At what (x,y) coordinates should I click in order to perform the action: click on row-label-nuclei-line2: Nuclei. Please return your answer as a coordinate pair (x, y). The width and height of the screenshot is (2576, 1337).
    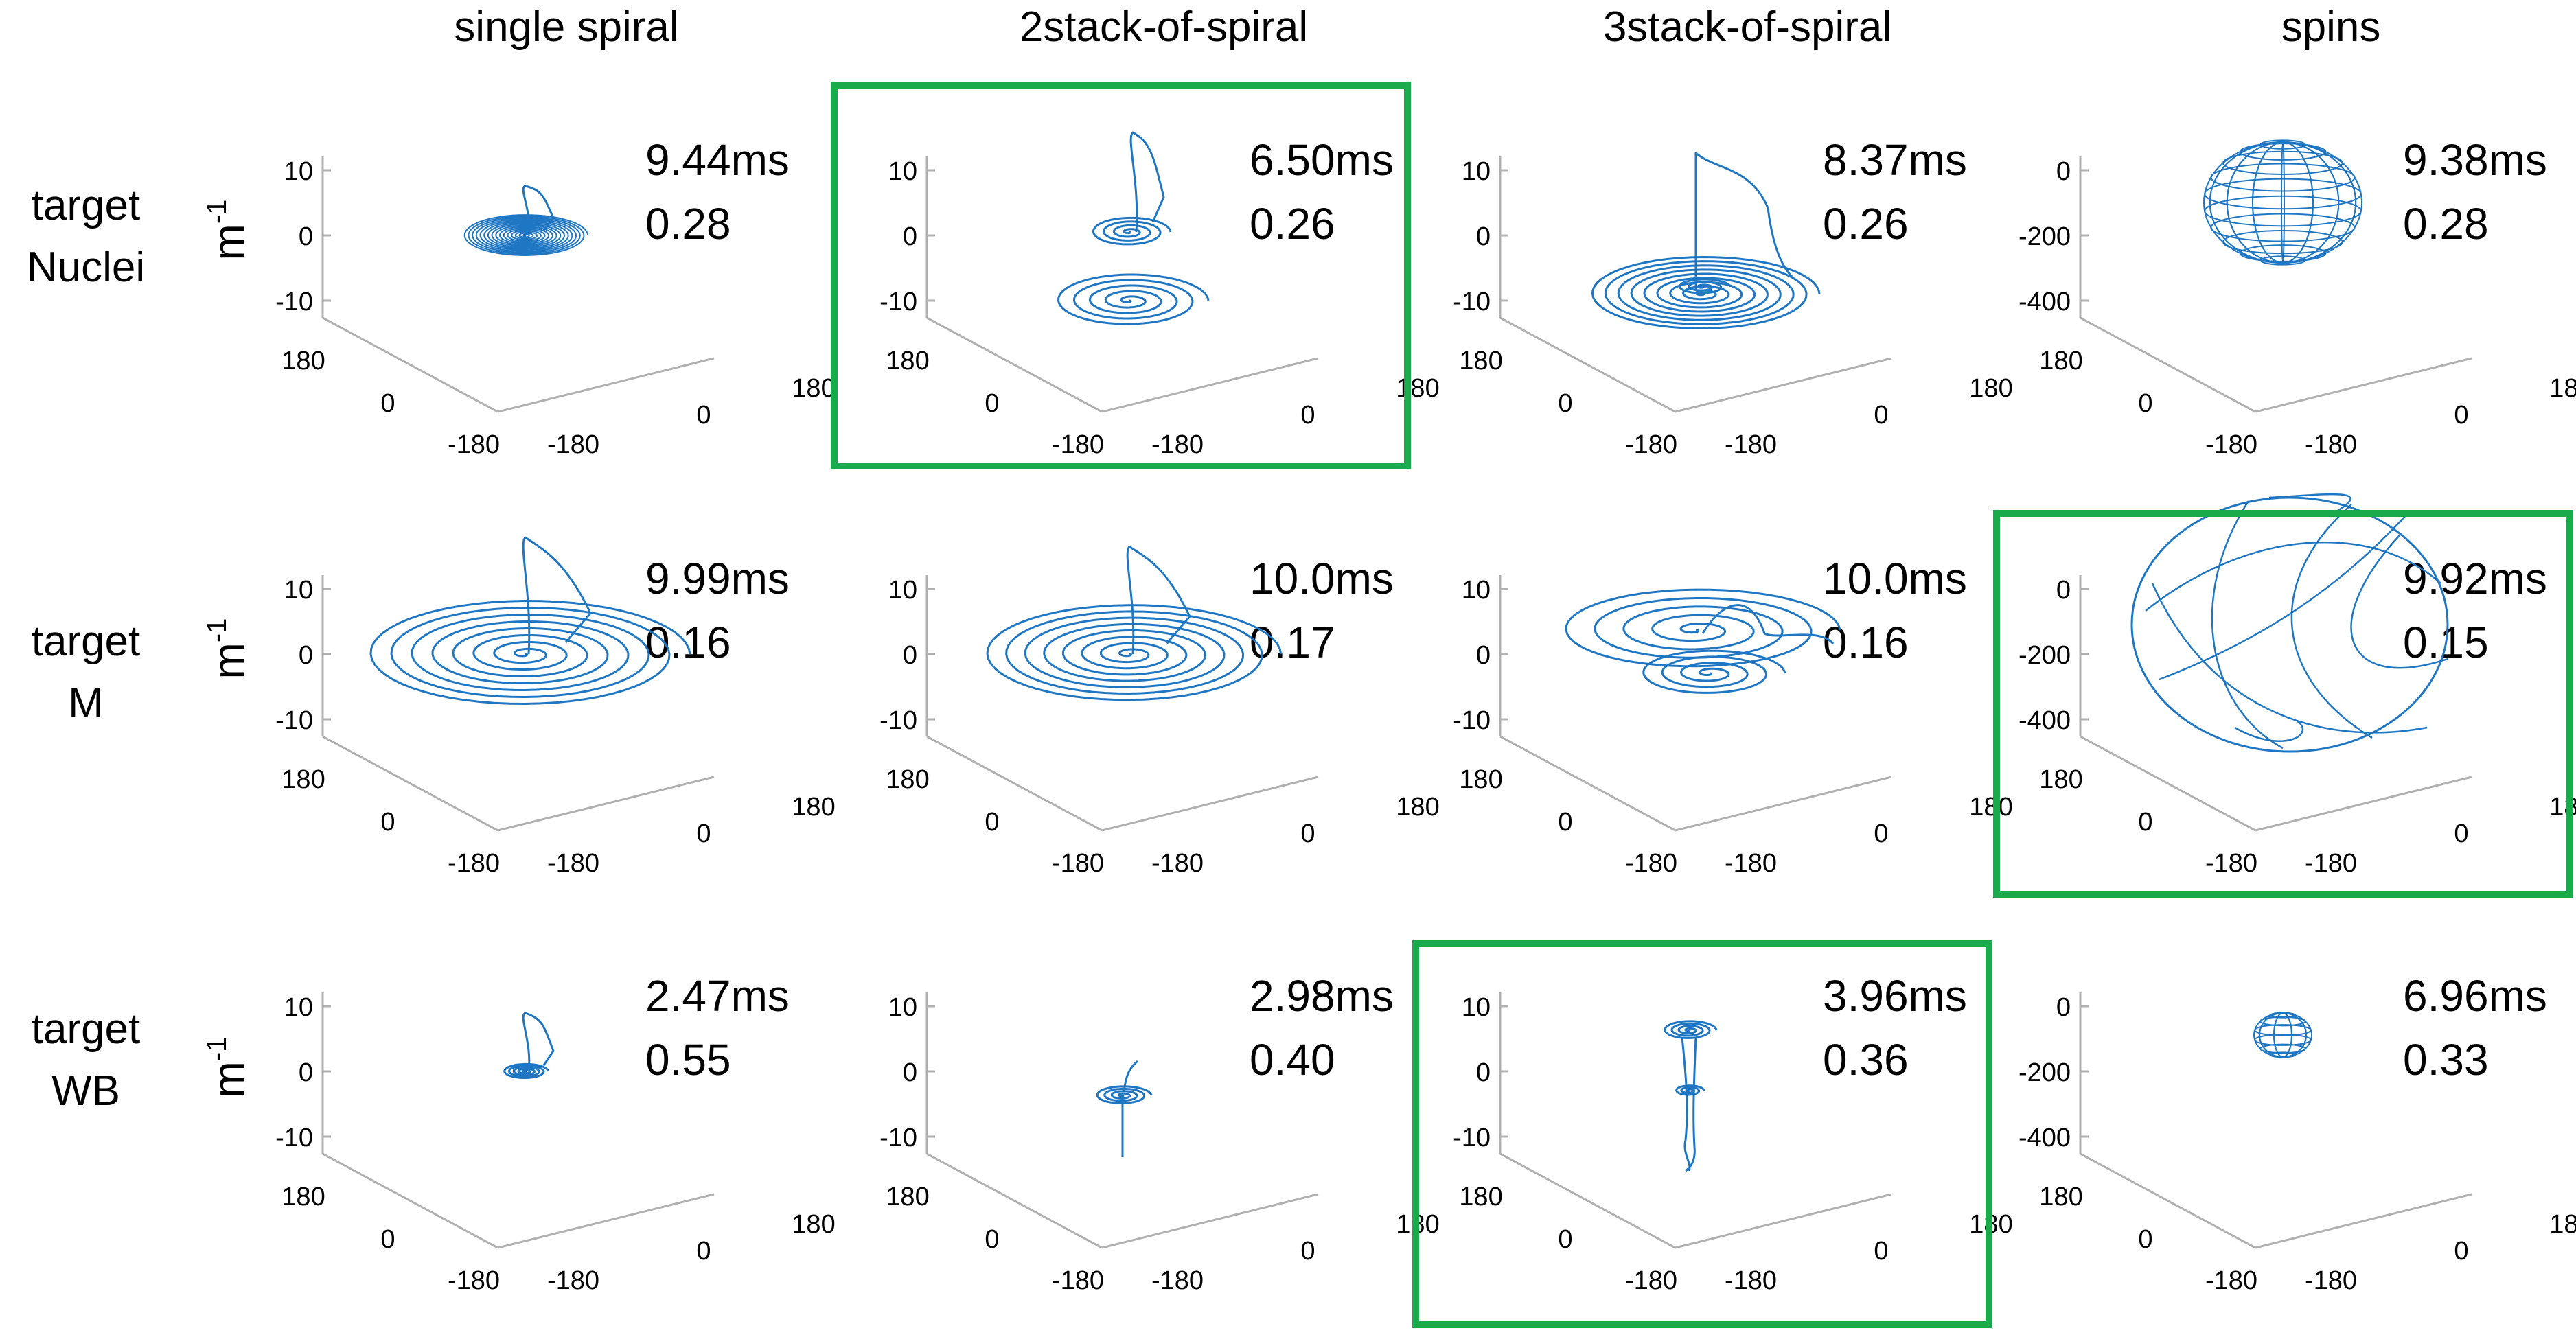
    Looking at the image, I should click on (86, 267).